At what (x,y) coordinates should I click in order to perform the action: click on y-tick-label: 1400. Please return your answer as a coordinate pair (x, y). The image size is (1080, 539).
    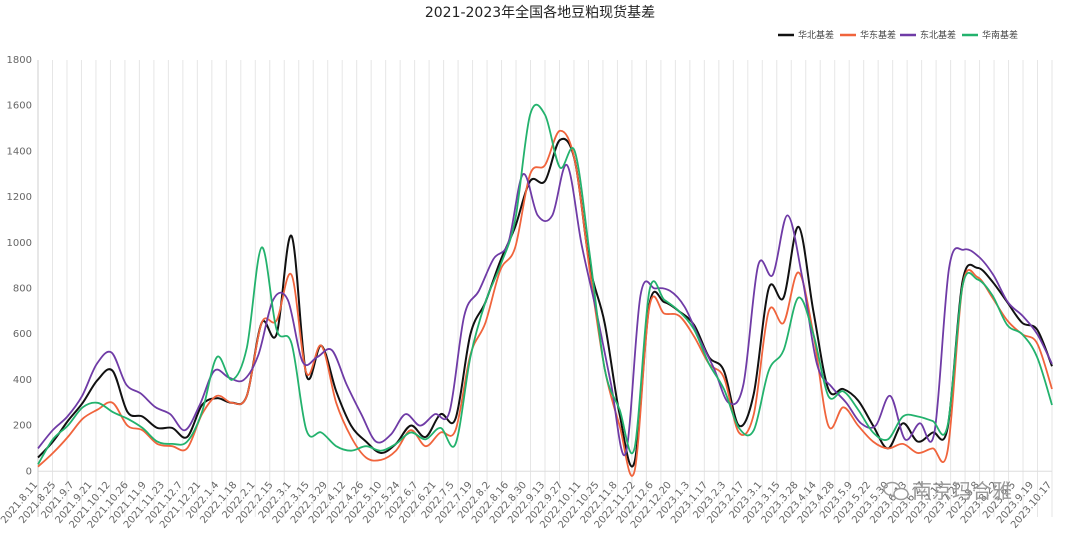
    Looking at the image, I should click on (19, 151).